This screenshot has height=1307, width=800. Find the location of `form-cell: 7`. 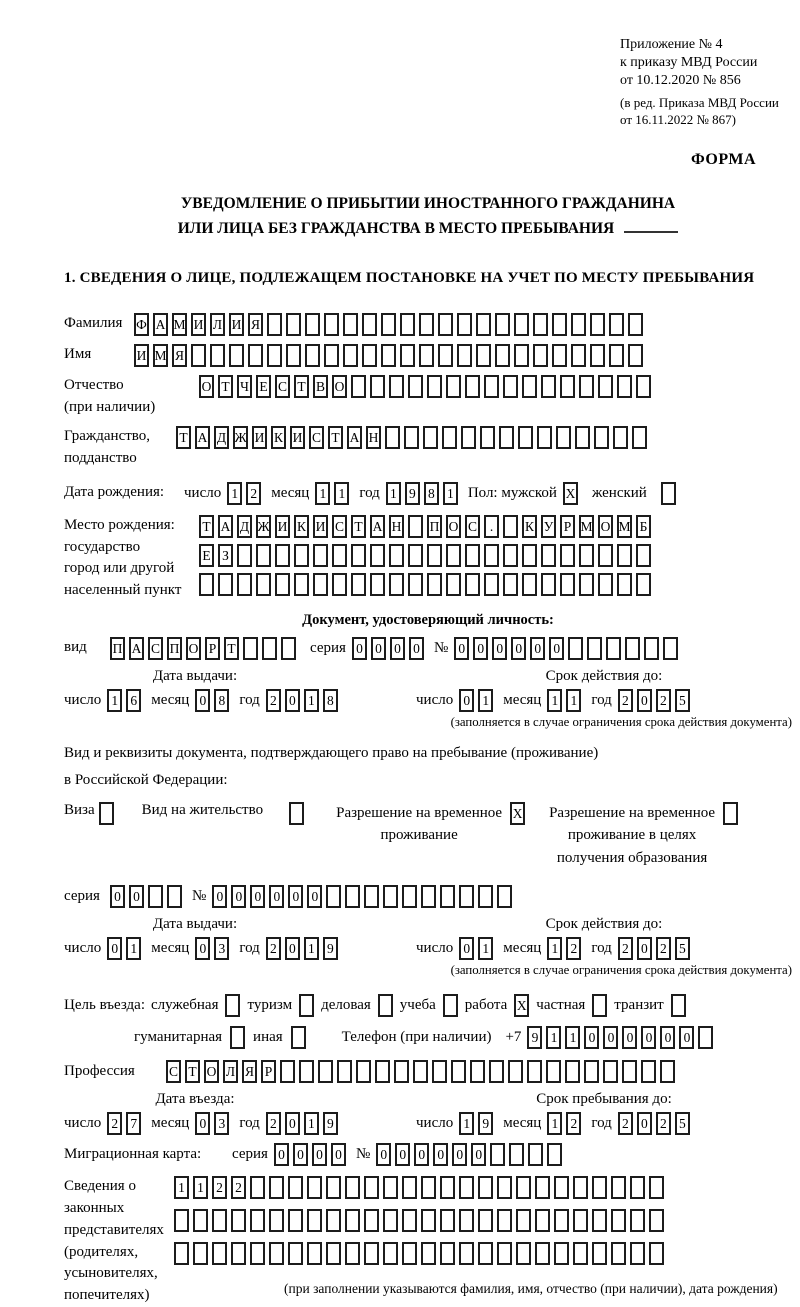

form-cell: 7 is located at coordinates (134, 1124).